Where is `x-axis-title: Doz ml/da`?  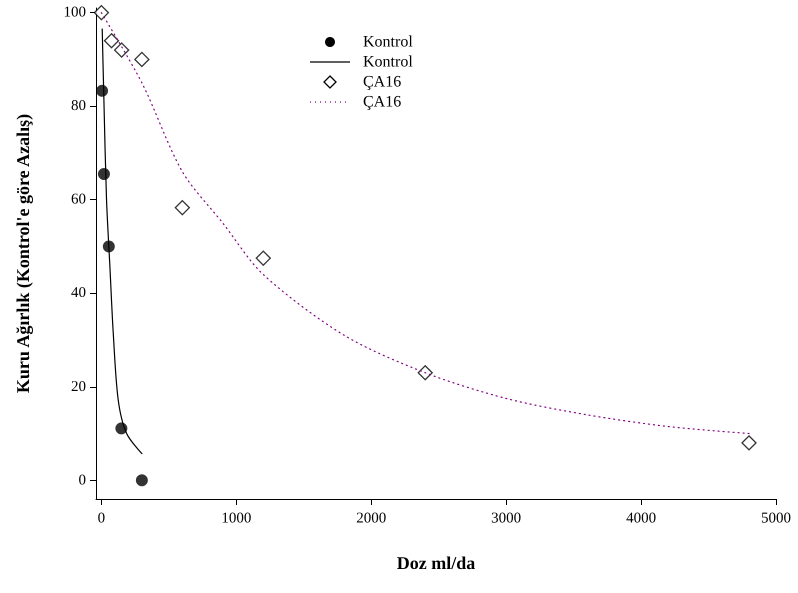
x-axis-title: Doz ml/da is located at coordinates (436, 563).